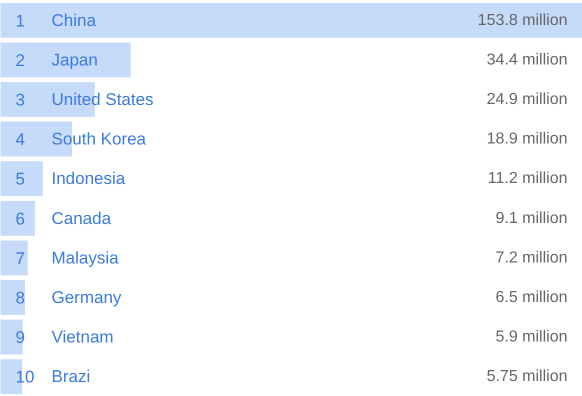 Image resolution: width=582 pixels, height=396 pixels. What do you see at coordinates (20, 20) in the screenshot?
I see `annotation: 1` at bounding box center [20, 20].